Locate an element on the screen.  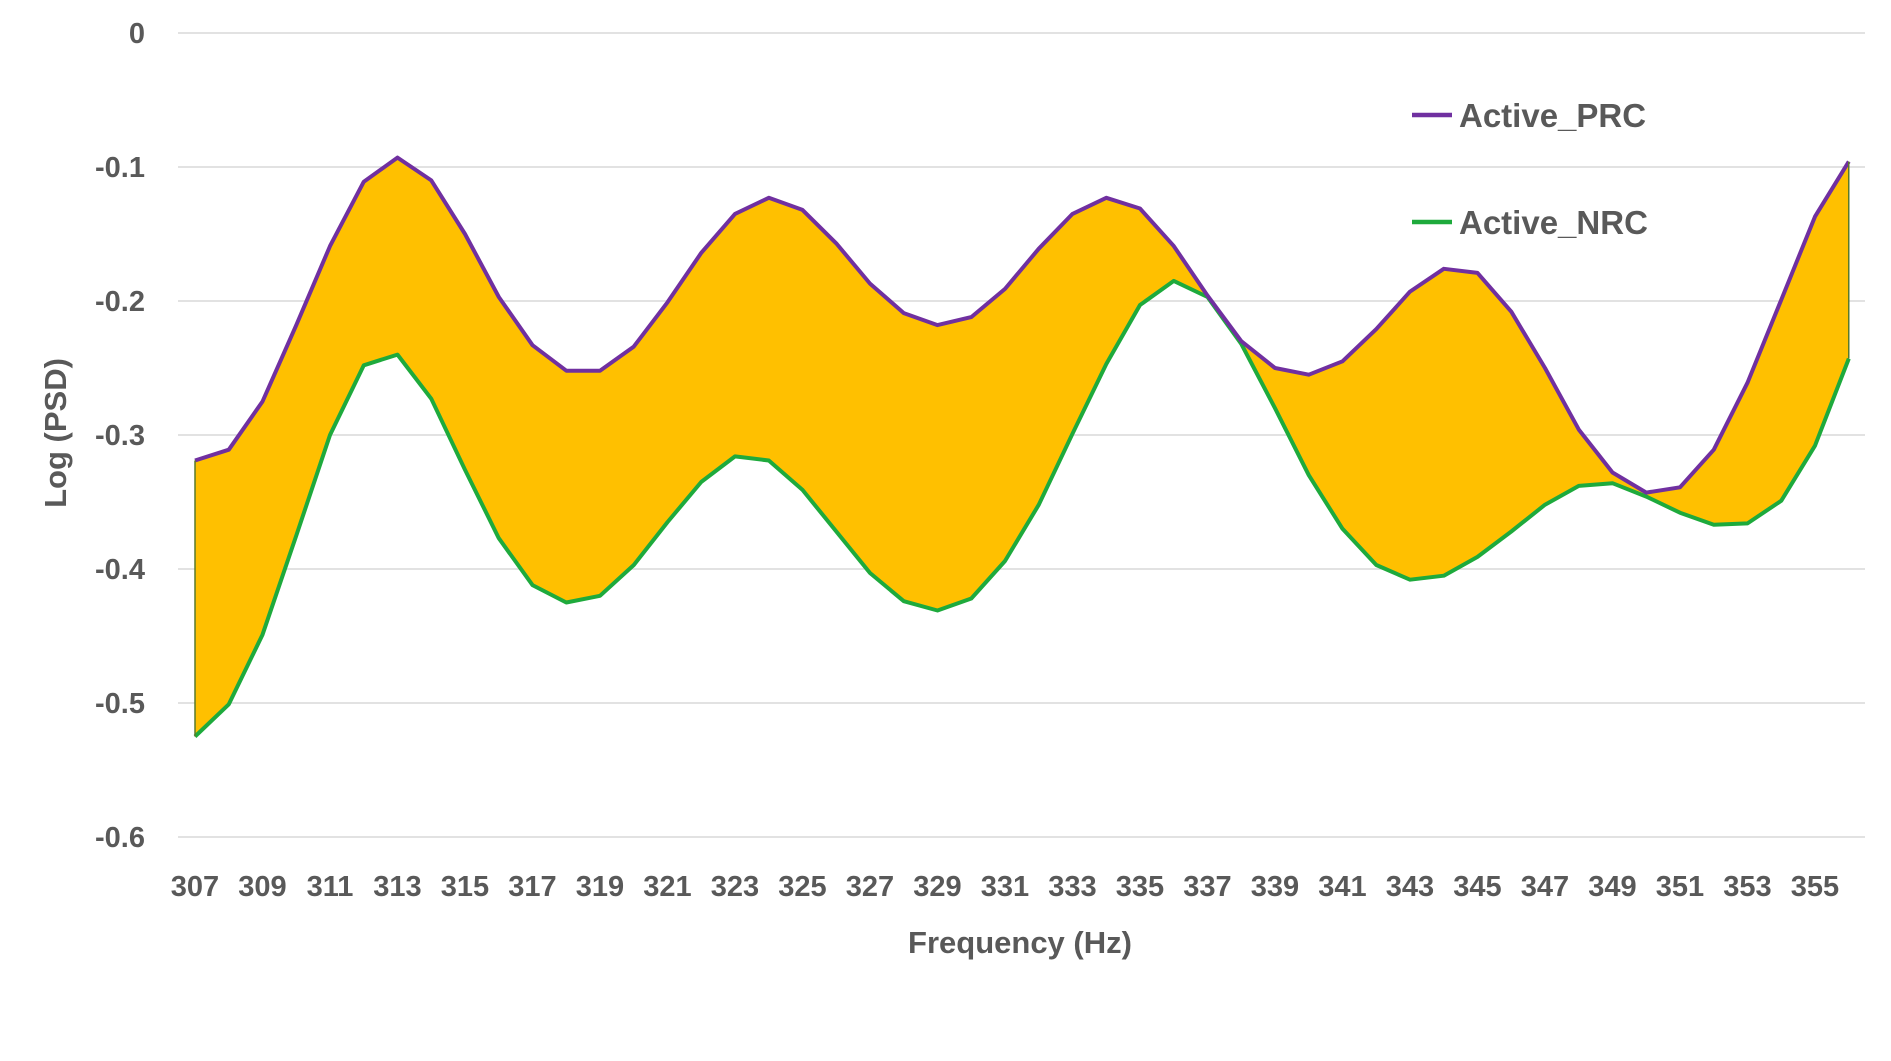
x-tick-label: 335 is located at coordinates (1140, 887).